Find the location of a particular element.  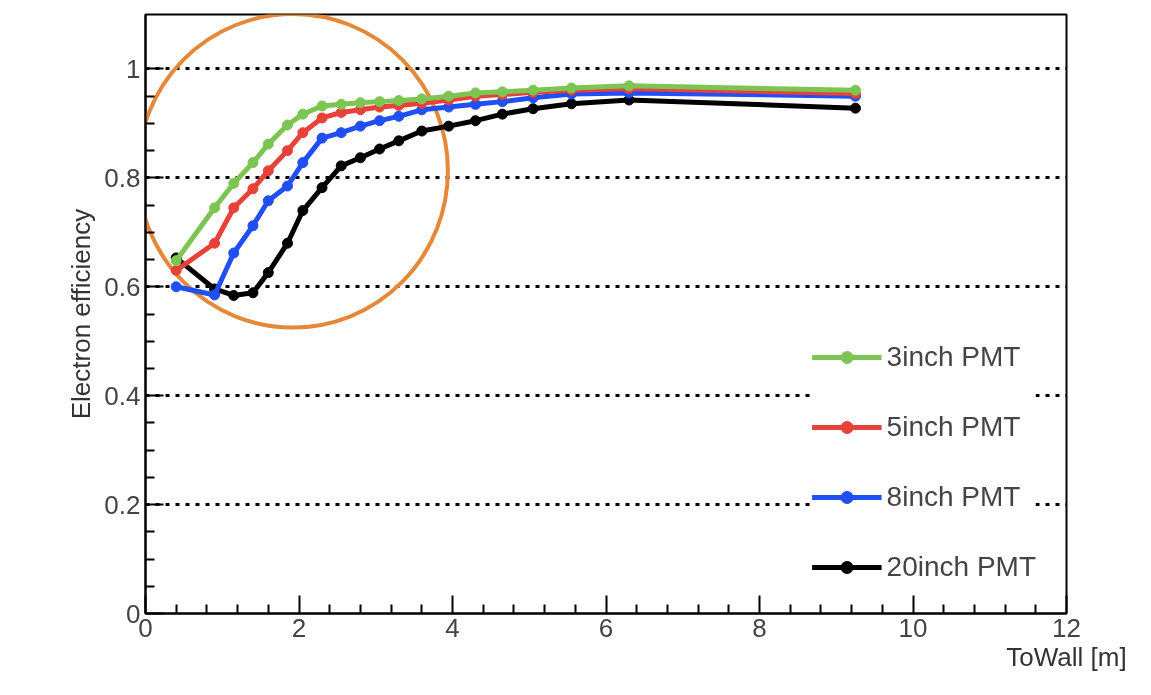

x-tick-label: 4 is located at coordinates (452, 627).